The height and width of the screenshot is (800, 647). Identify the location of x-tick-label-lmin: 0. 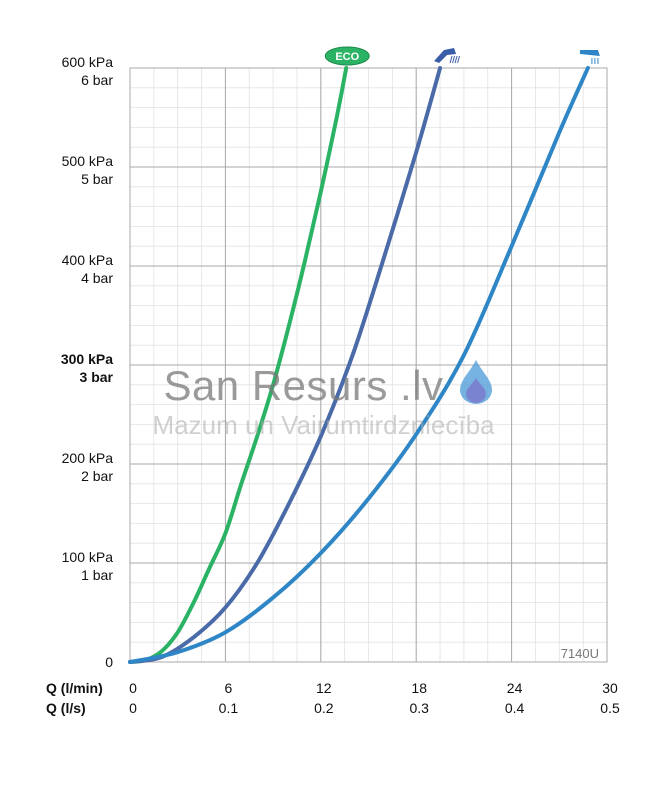
(133, 688).